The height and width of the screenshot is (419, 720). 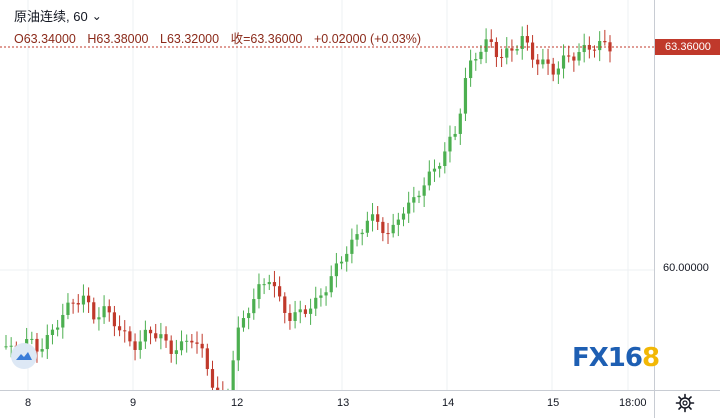 I want to click on time-axis: 8 9 12 13 14 15 18:00, so click(x=327, y=404).